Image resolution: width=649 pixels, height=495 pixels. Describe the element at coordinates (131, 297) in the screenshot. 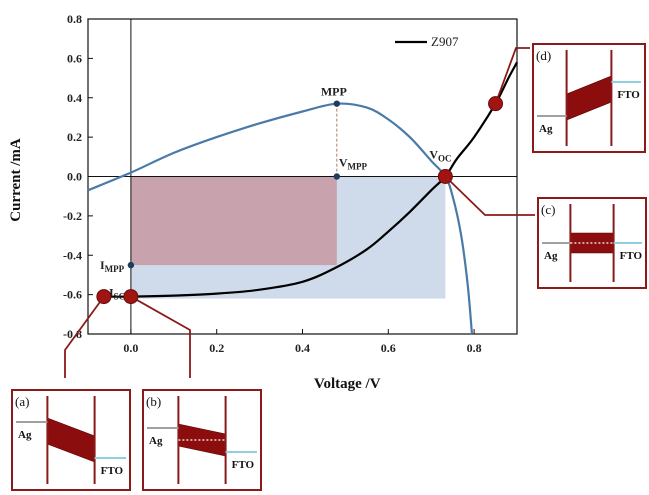

I see `marker-b` at that location.